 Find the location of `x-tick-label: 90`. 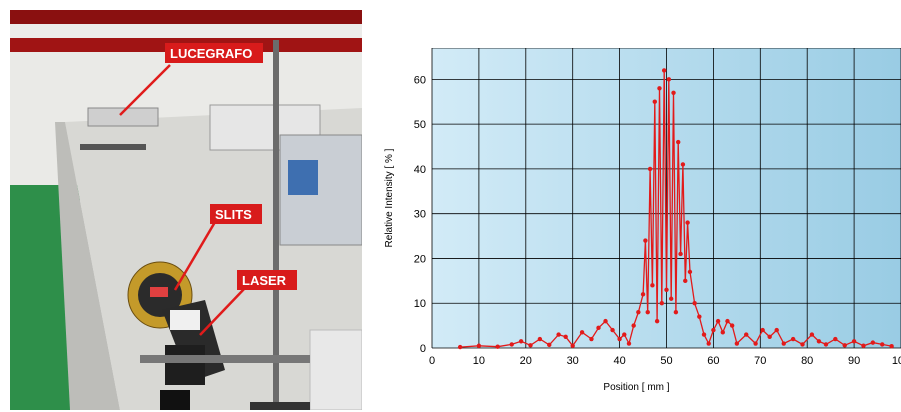

x-tick-label: 90 is located at coordinates (854, 361).